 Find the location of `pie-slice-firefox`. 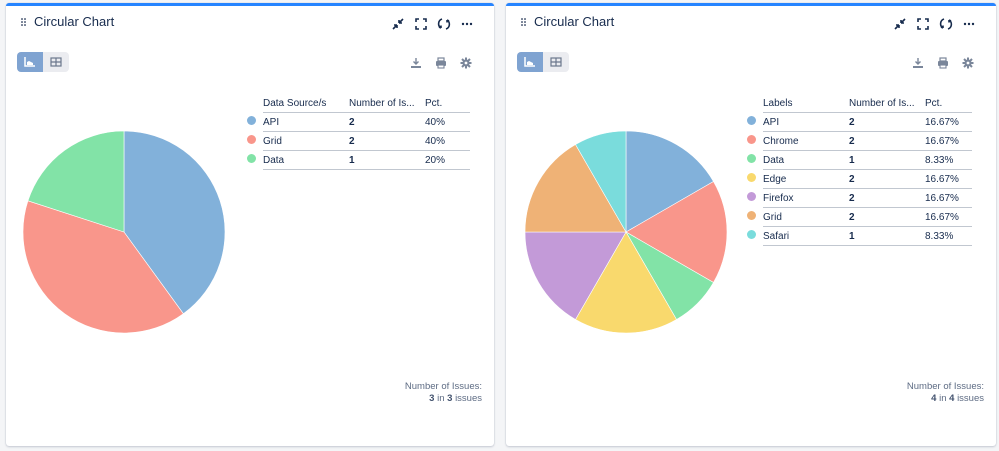

pie-slice-firefox is located at coordinates (575, 275).